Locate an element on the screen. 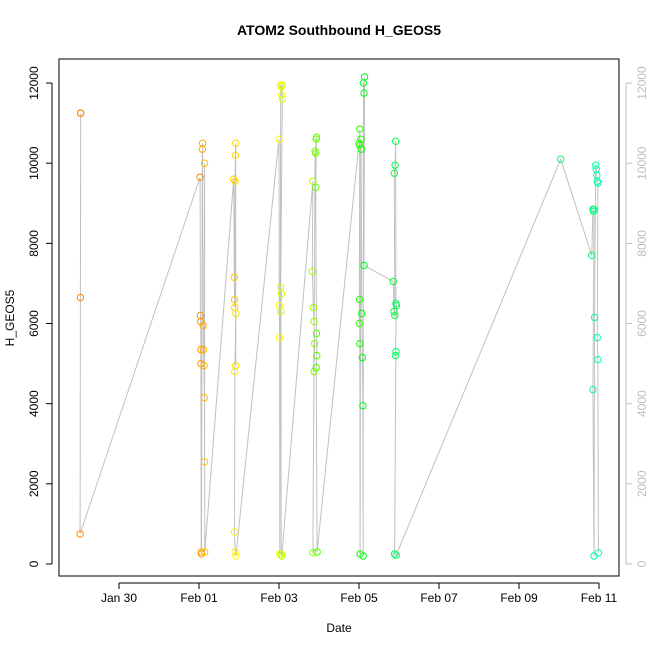 The image size is (650, 650). y-axis-label: H_GEOS5 is located at coordinates (10, 317).